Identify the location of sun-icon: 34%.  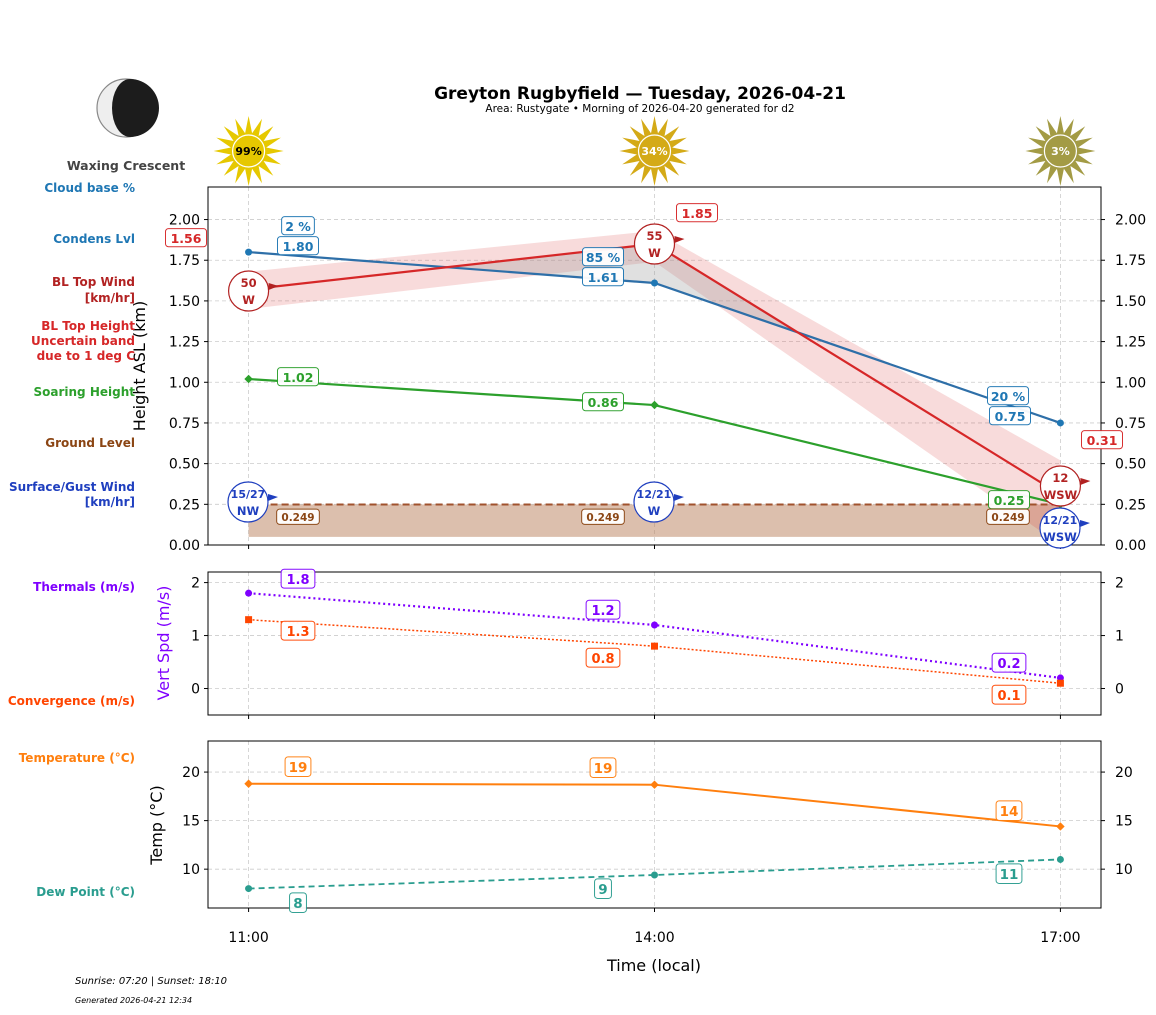
(654, 151).